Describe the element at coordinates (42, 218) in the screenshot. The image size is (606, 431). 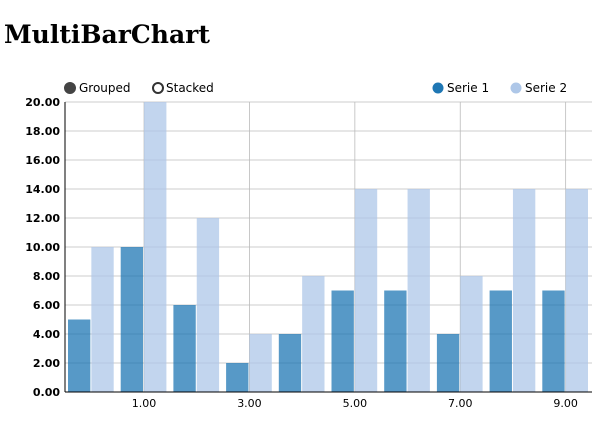
I see `y-tick-label: 12.00` at that location.